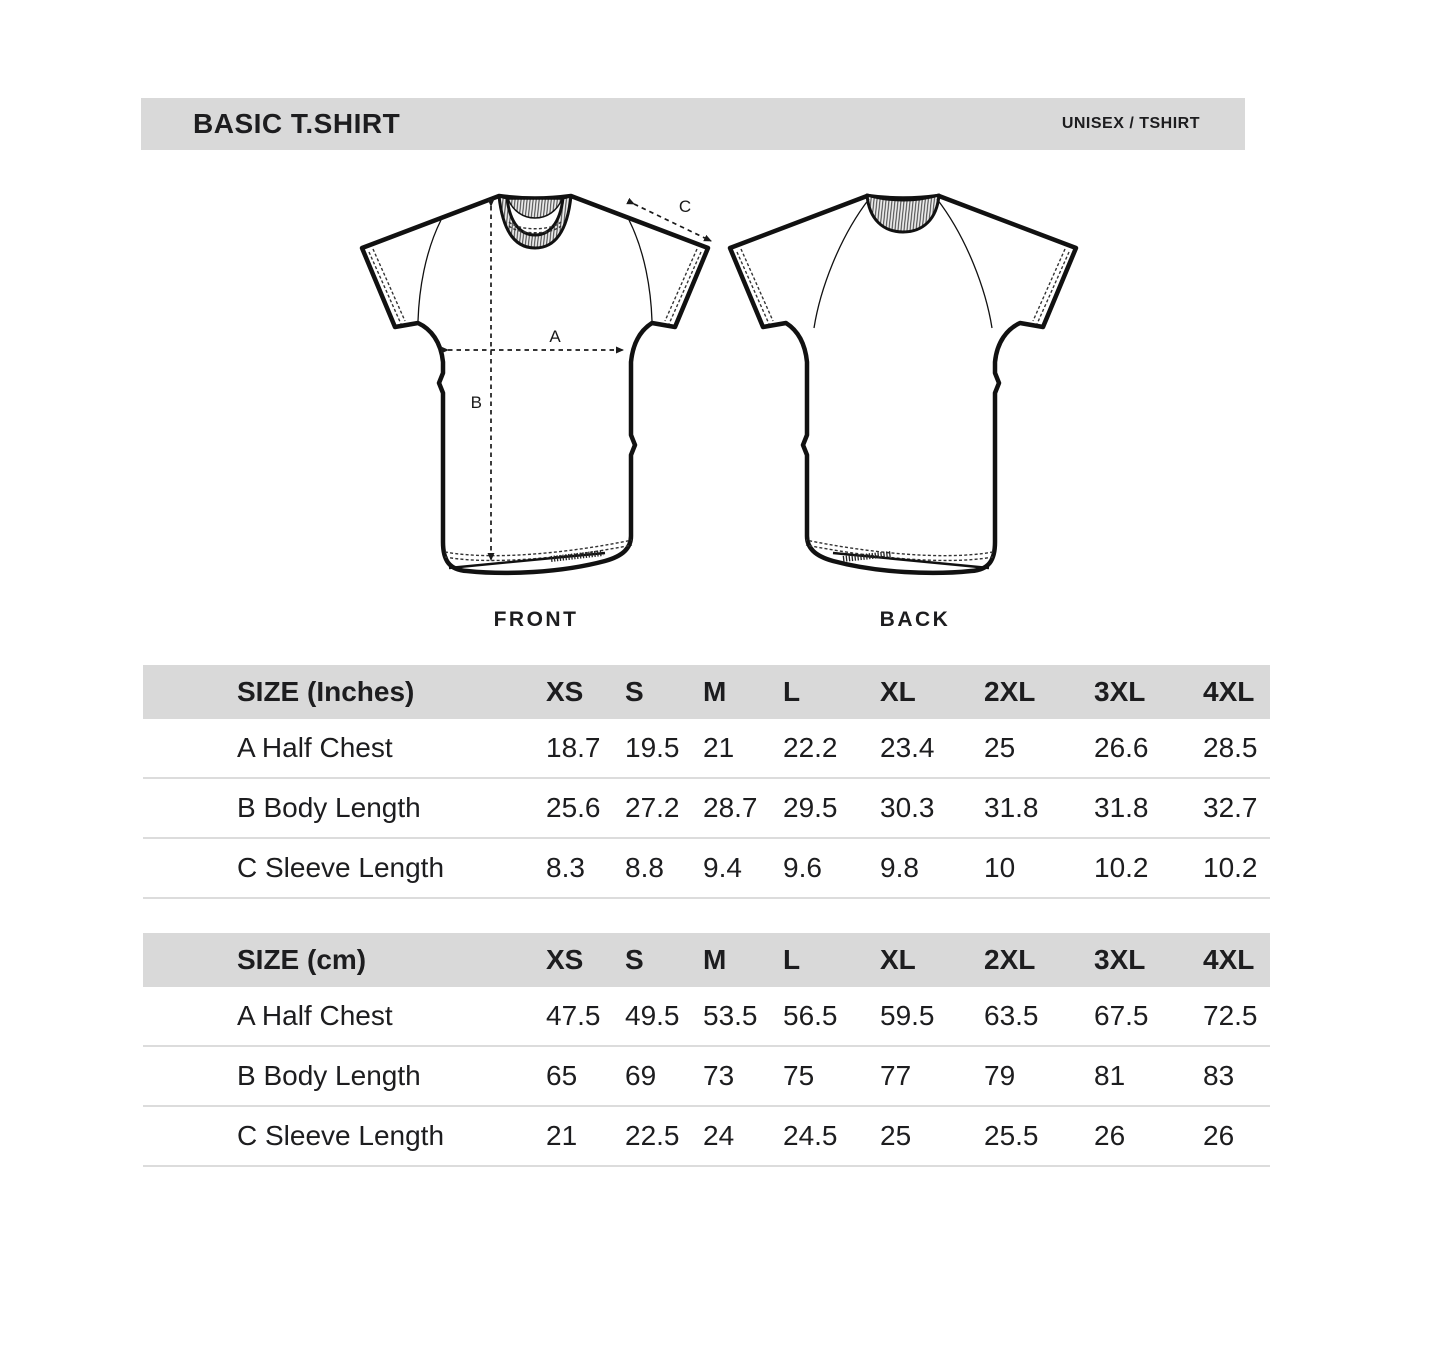 This screenshot has width=1445, height=1347. Describe the element at coordinates (669, 219) in the screenshot. I see `arrow-c-sleeve-length` at that location.